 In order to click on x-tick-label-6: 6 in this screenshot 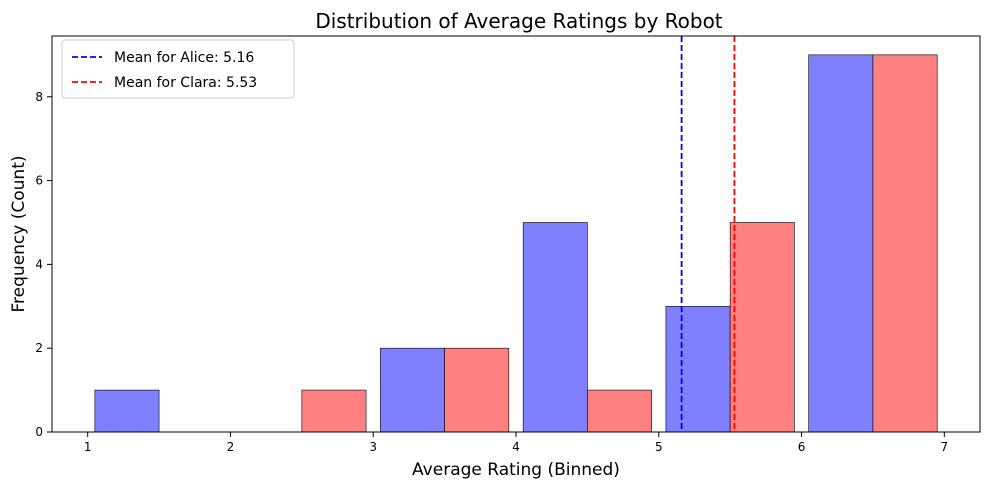, I will do `click(802, 447)`.